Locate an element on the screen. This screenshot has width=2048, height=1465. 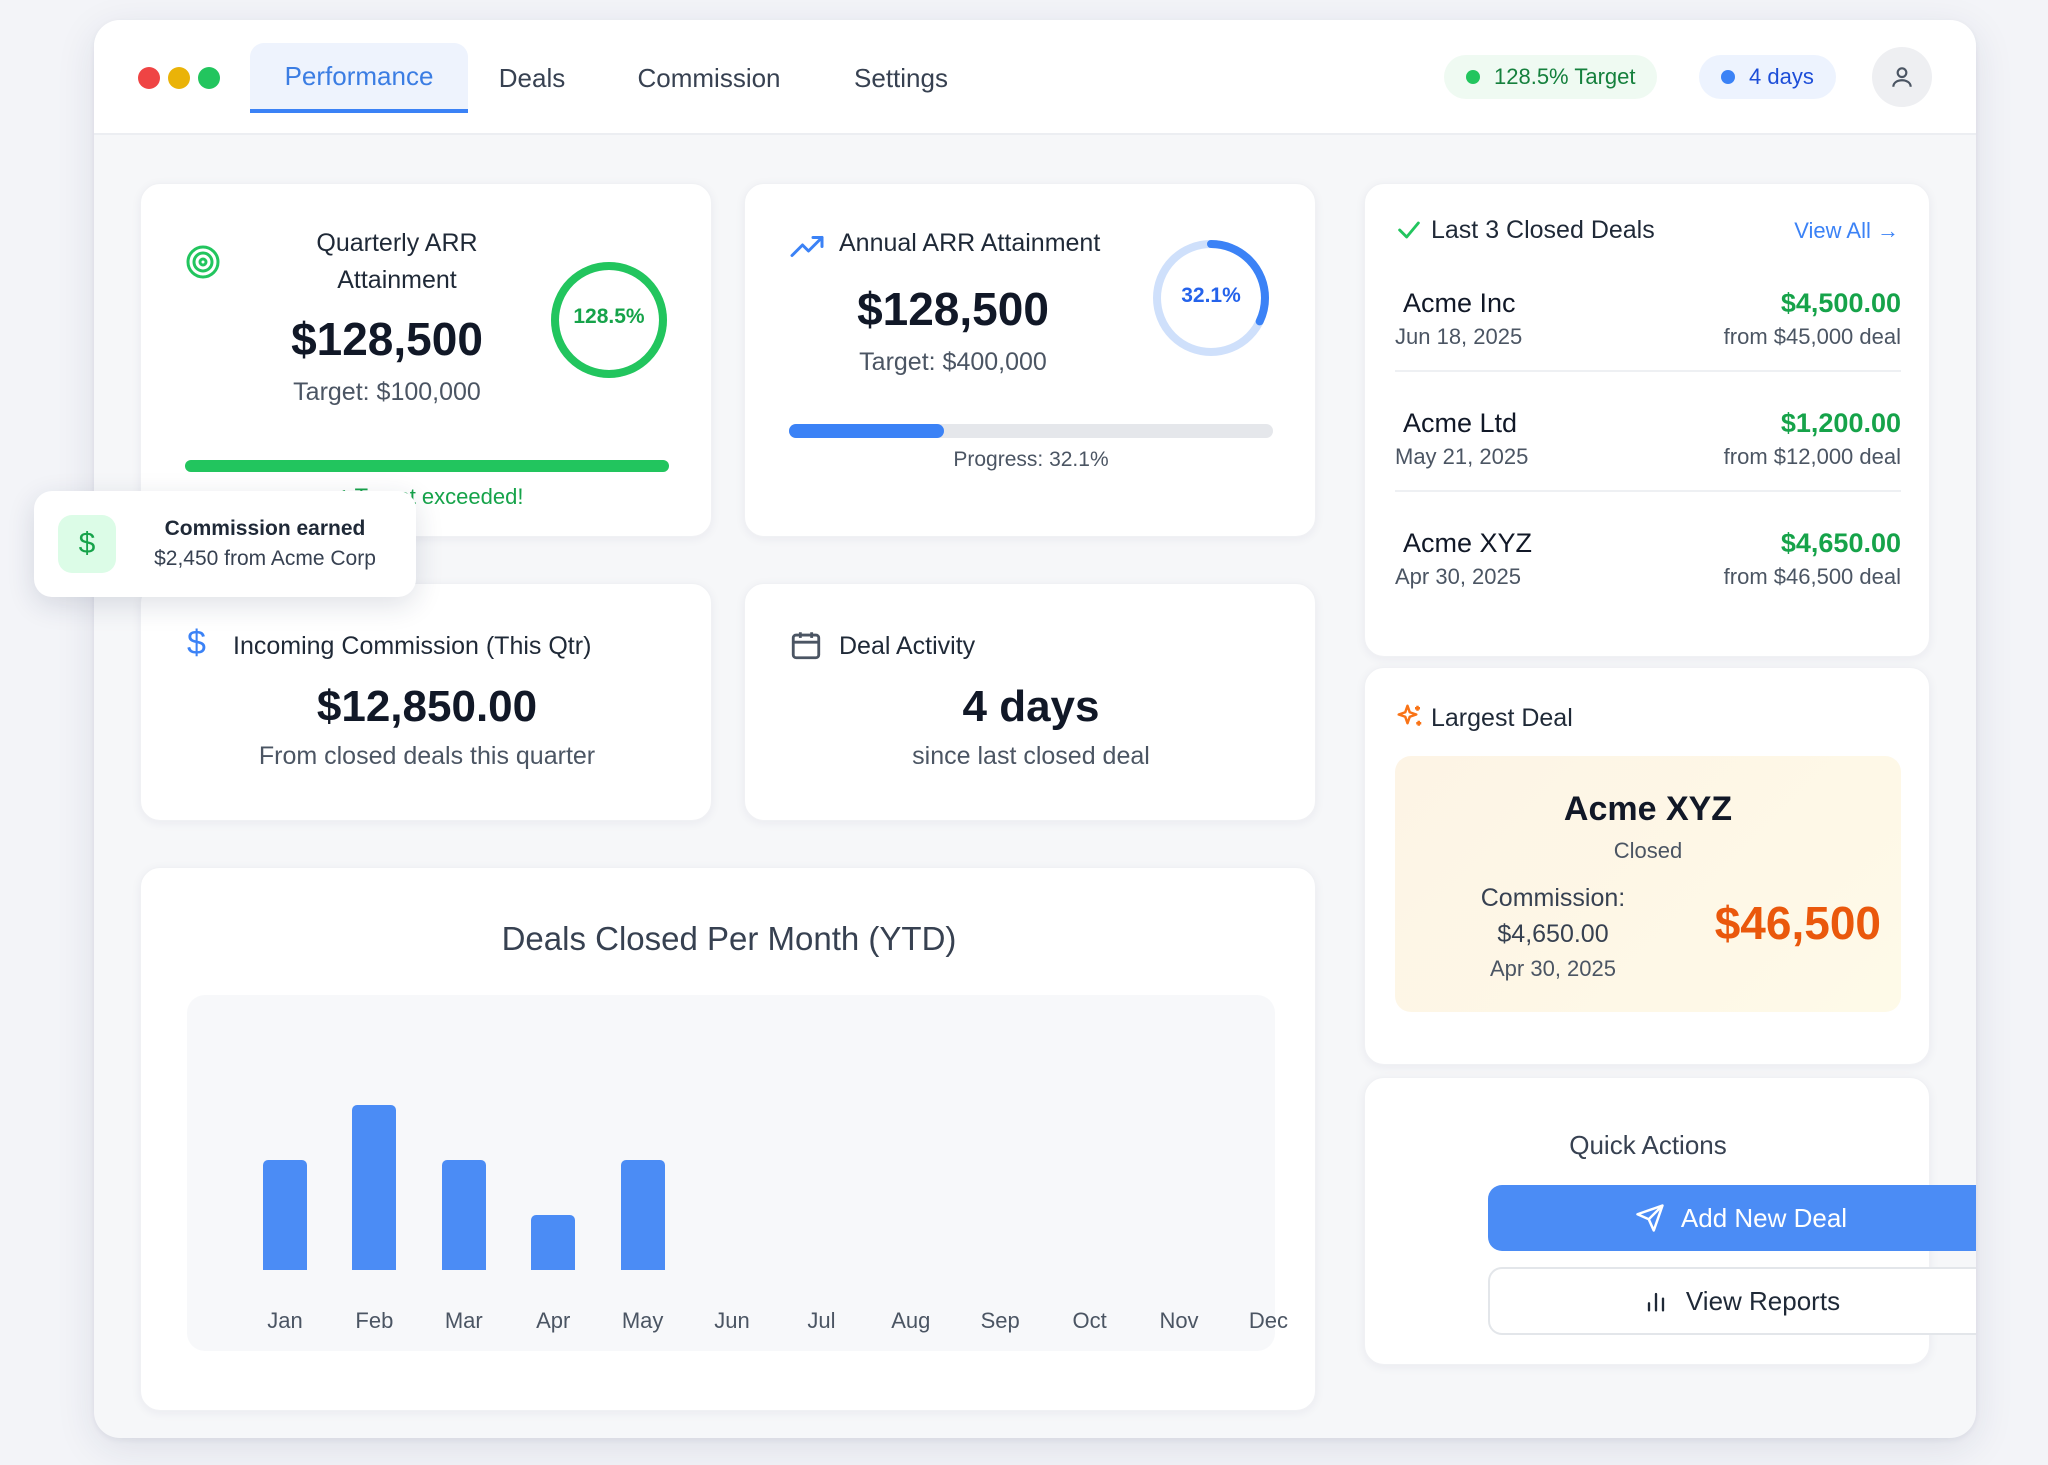
largest-deal-name: Acme XYZ is located at coordinates (1648, 809).